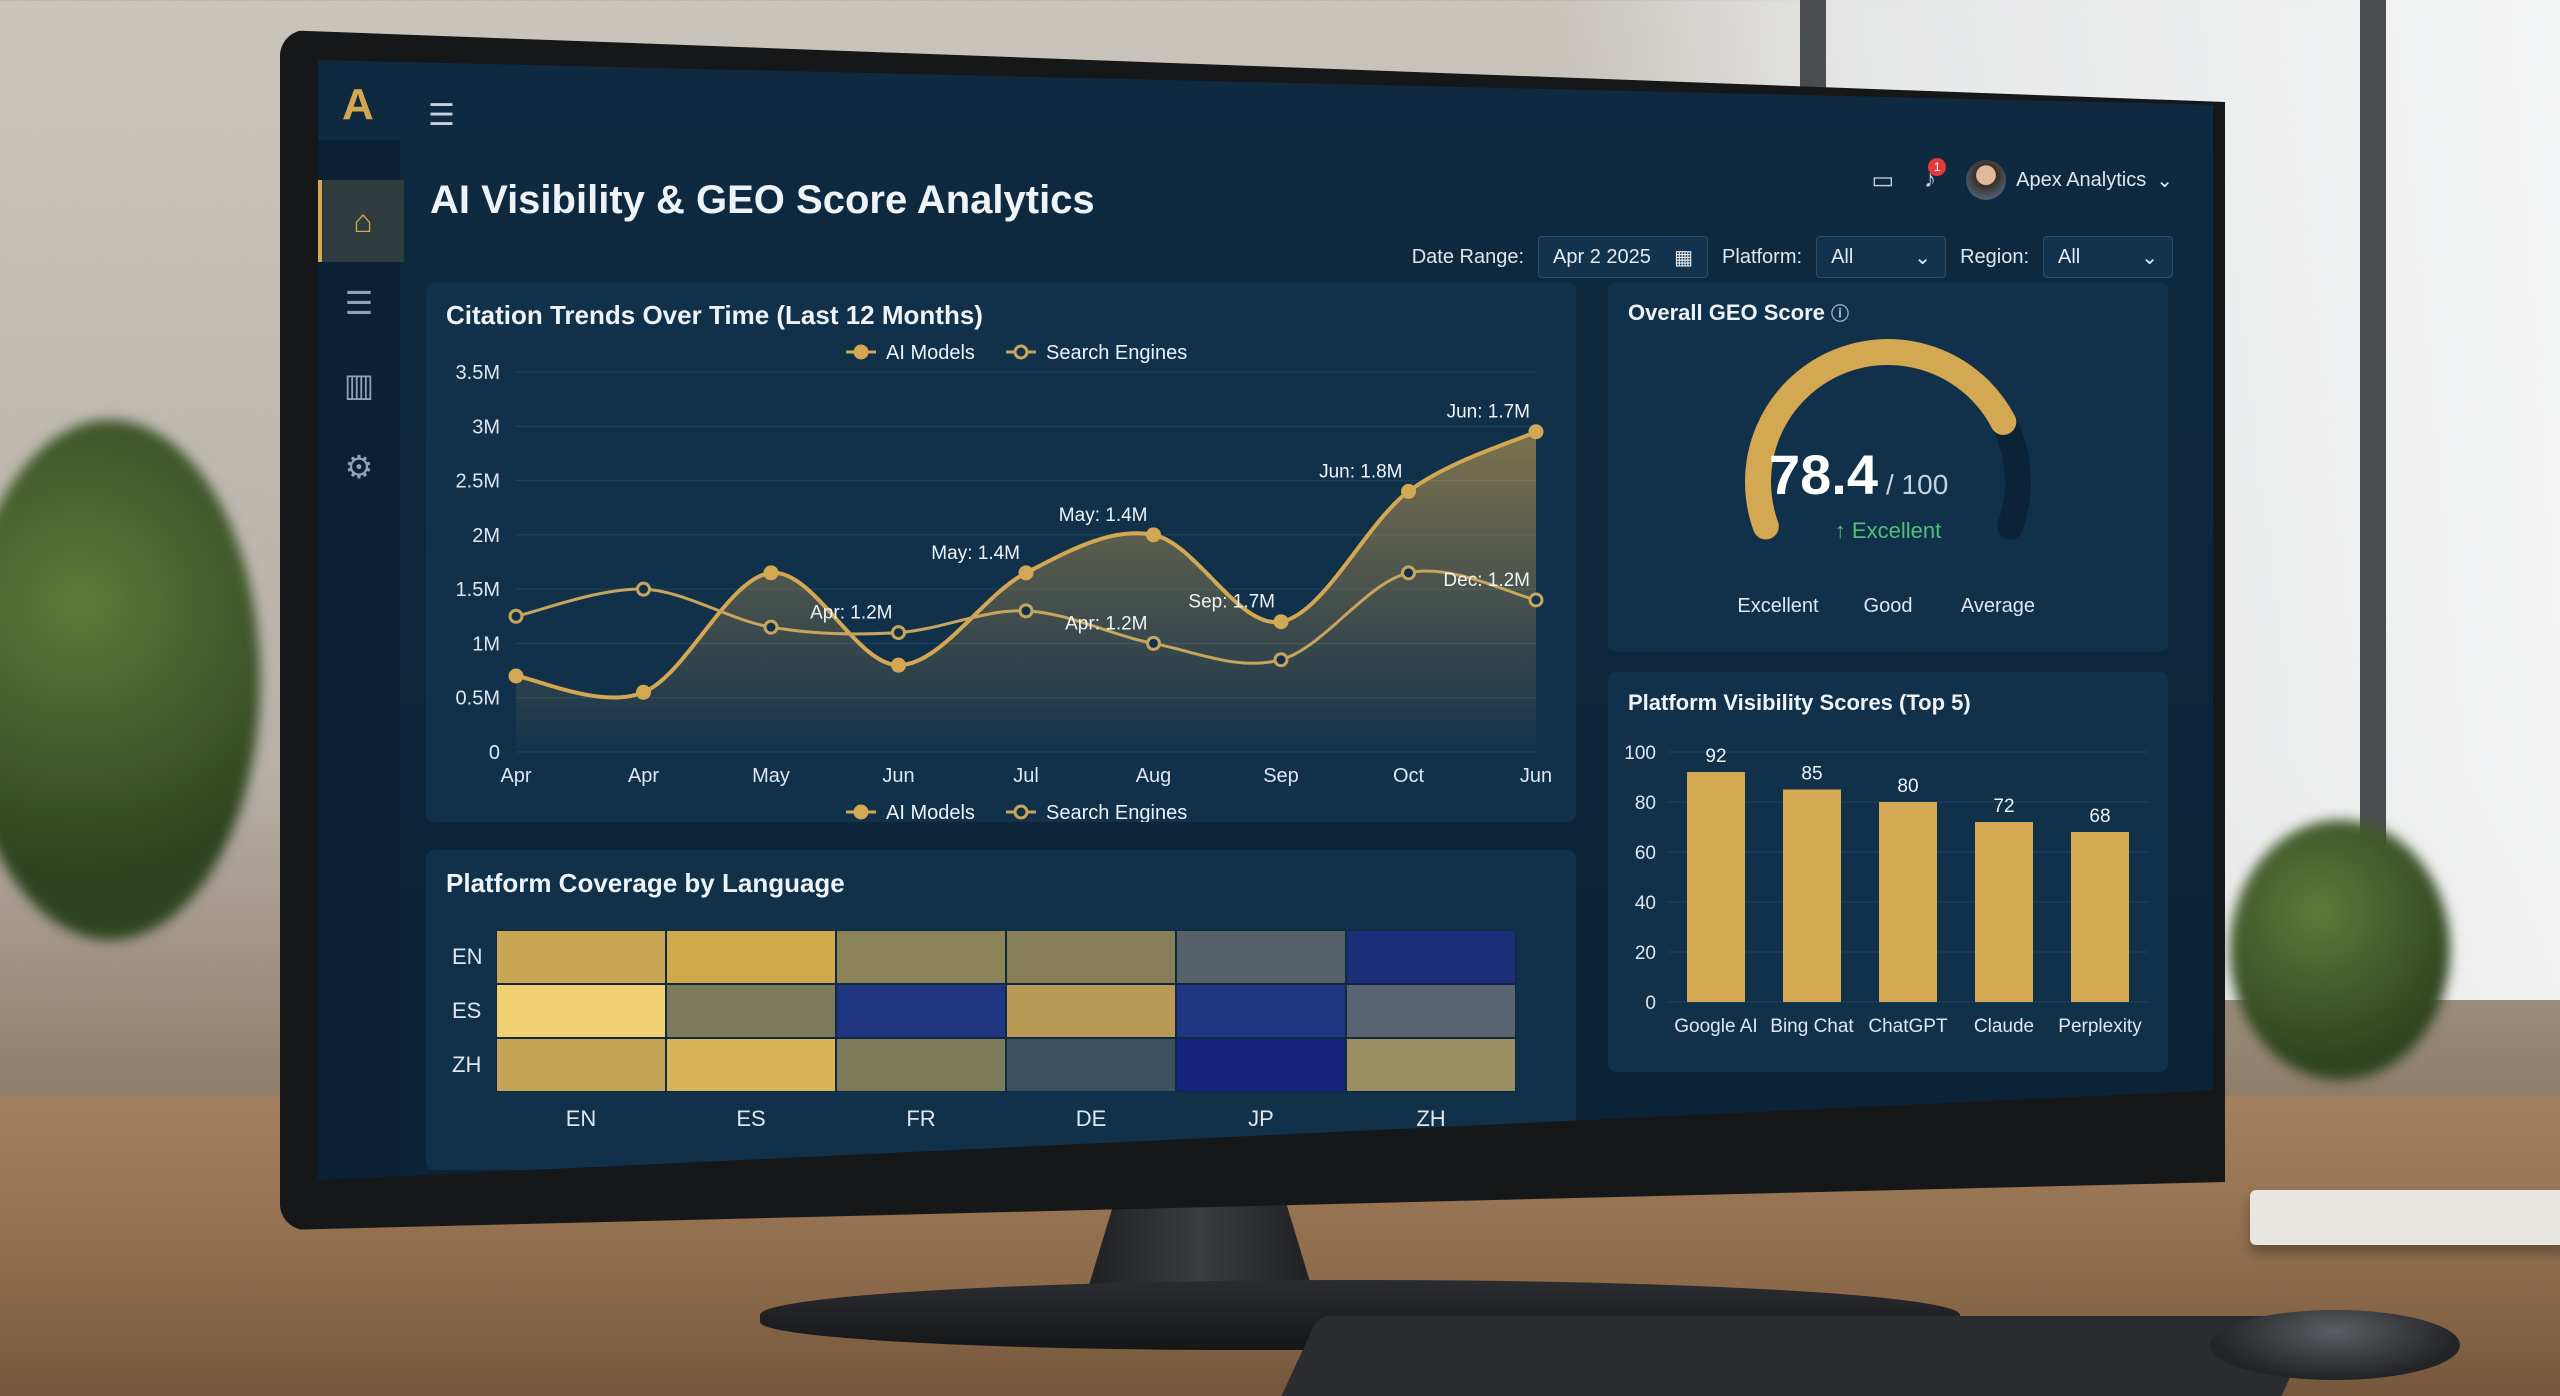 This screenshot has width=2560, height=1396. What do you see at coordinates (1811, 774) in the screenshot?
I see `bar-value-label: 85` at bounding box center [1811, 774].